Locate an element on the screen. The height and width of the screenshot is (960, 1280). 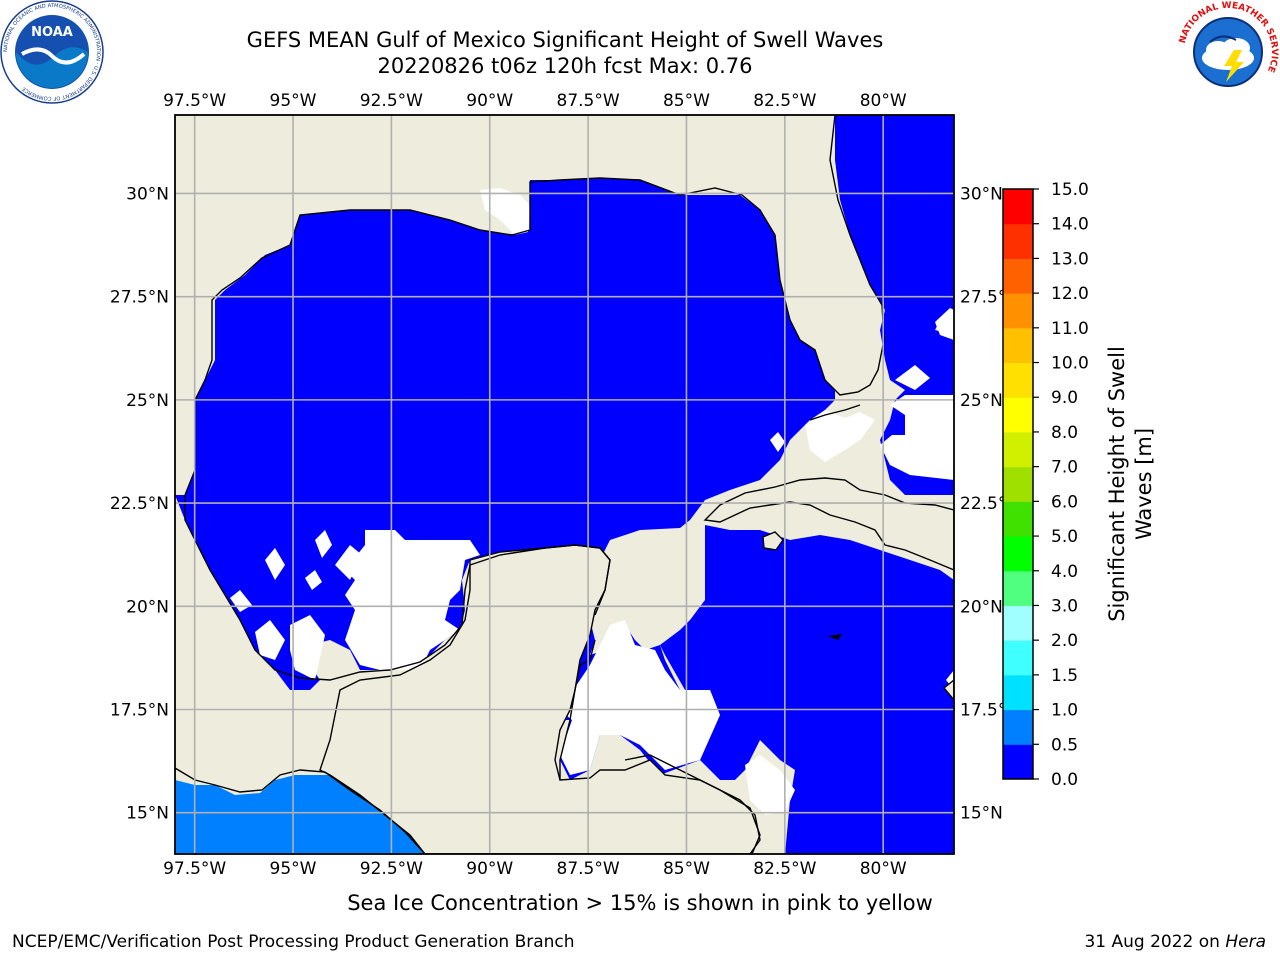
colorbar-tick-label: 10.0 is located at coordinates (1070, 364).